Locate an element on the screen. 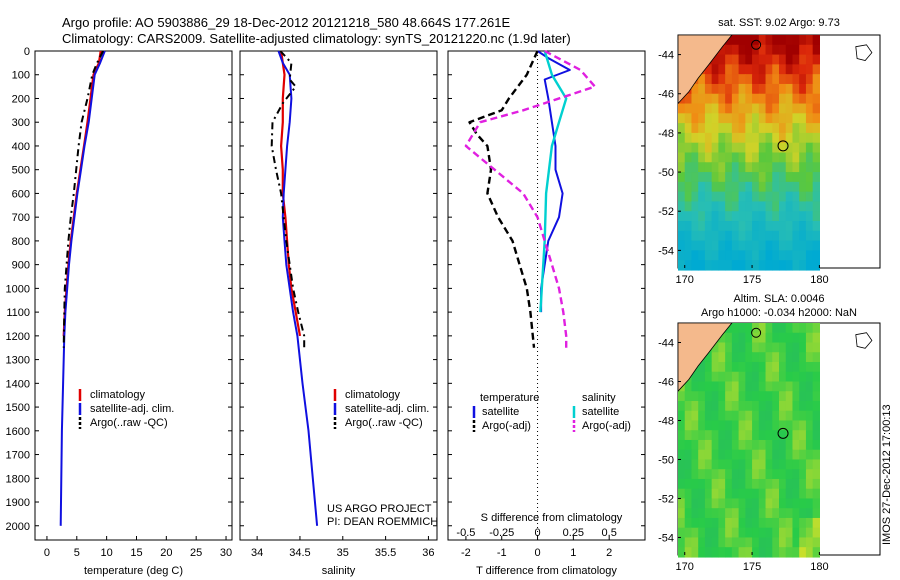 This screenshot has height=580, width=900. map-y-tick-label: -44 is located at coordinates (666, 56).